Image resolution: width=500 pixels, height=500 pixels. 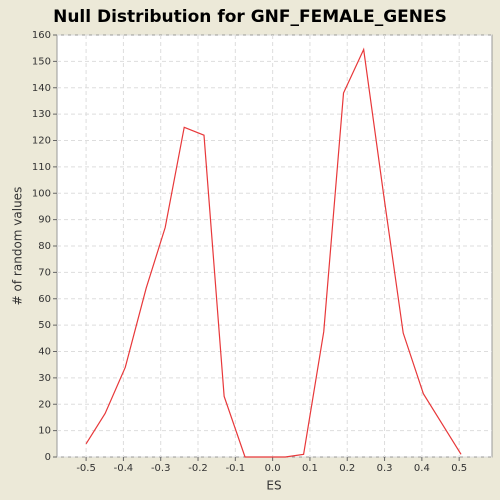 What do you see at coordinates (41, 88) in the screenshot?
I see `y-tick-label: 140` at bounding box center [41, 88].